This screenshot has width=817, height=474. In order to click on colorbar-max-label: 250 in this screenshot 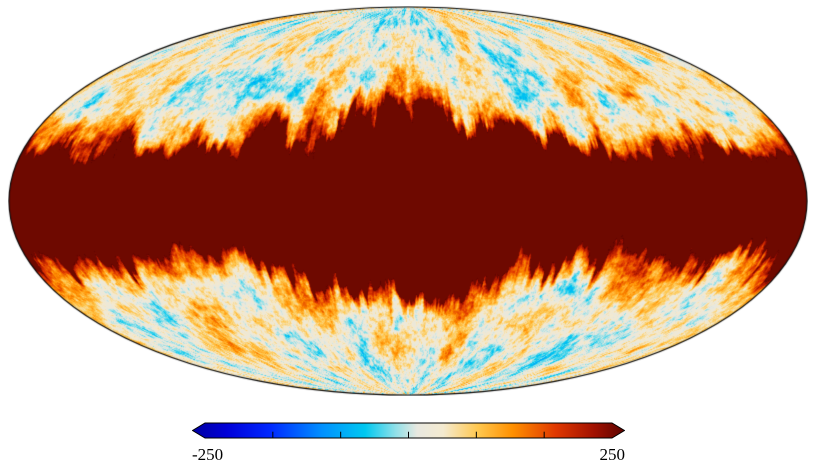, I will do `click(612, 454)`.